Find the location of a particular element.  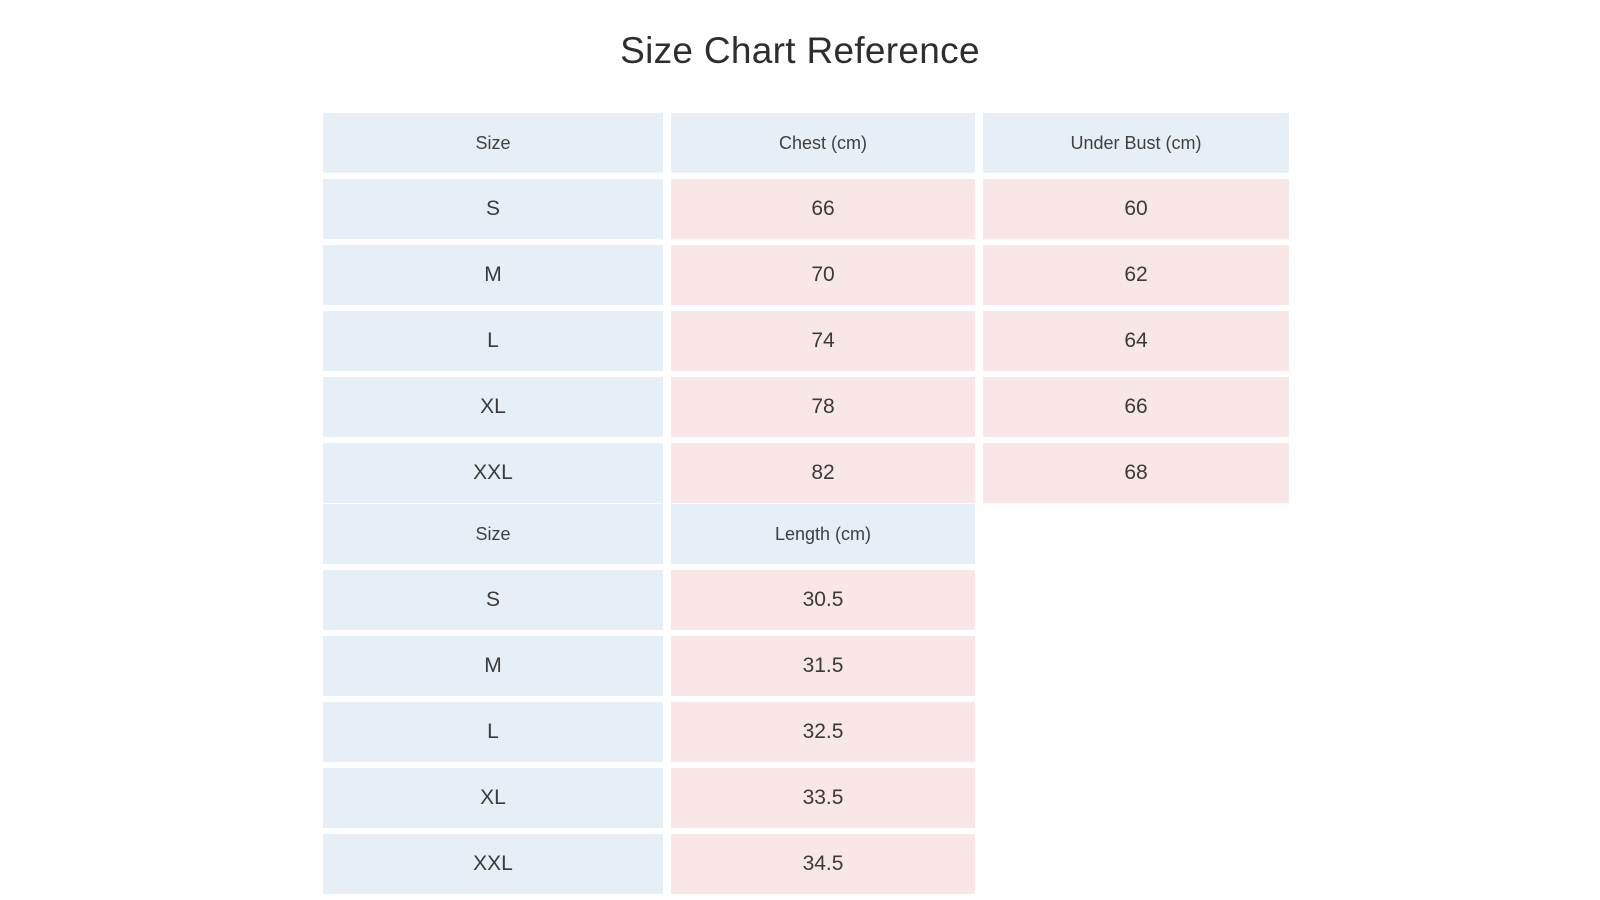

chest-cell: 74 is located at coordinates (823, 341).